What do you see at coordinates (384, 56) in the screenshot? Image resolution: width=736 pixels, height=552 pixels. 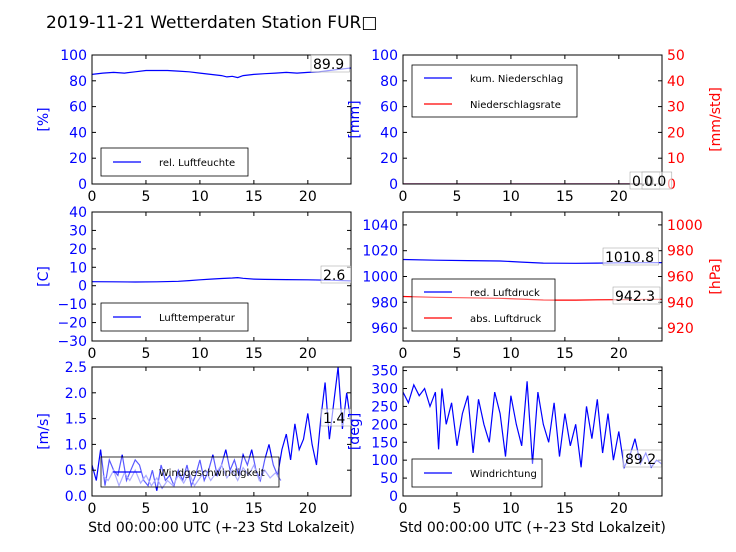 I see `y-tick-label: 100` at bounding box center [384, 56].